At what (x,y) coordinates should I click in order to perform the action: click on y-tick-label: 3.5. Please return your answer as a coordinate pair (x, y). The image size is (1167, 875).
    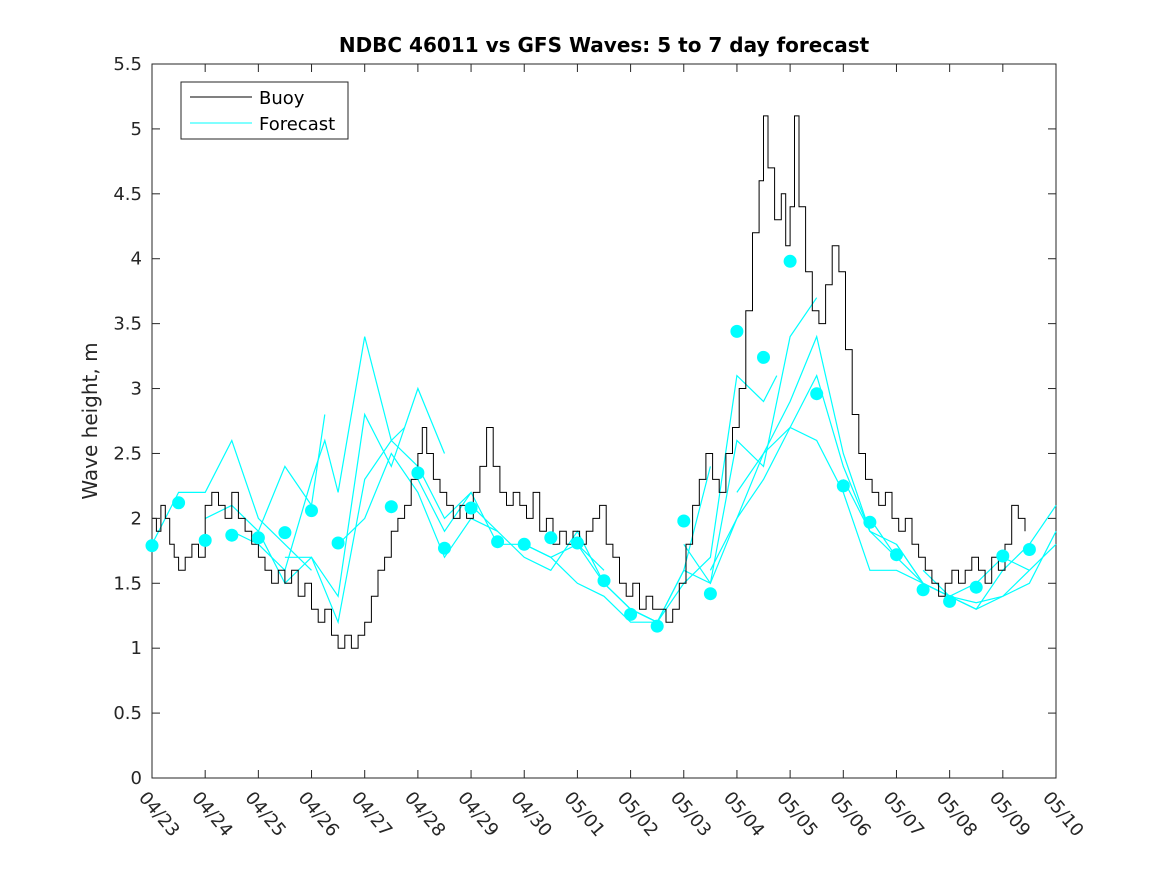
    Looking at the image, I should click on (127, 324).